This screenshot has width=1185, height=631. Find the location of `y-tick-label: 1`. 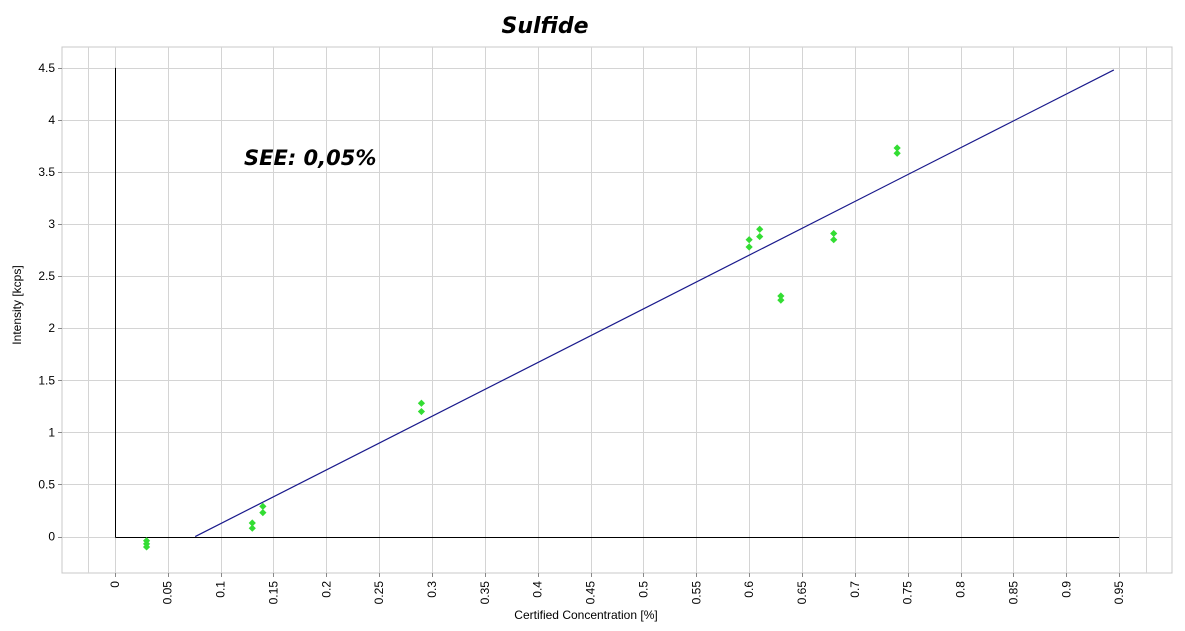

y-tick-label: 1 is located at coordinates (51, 432).